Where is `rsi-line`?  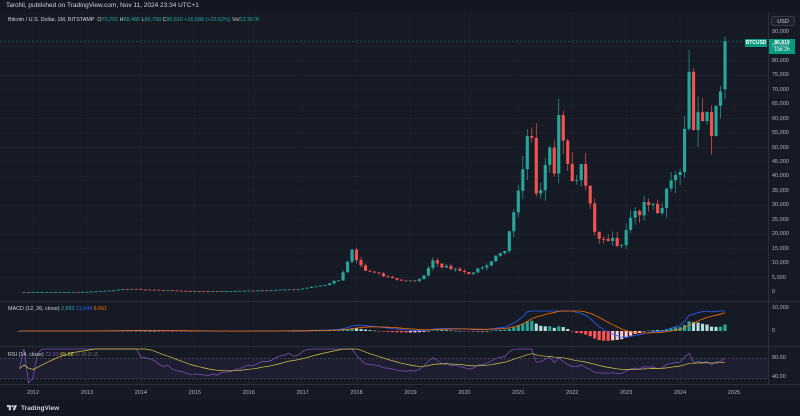
rsi-line is located at coordinates (372, 366).